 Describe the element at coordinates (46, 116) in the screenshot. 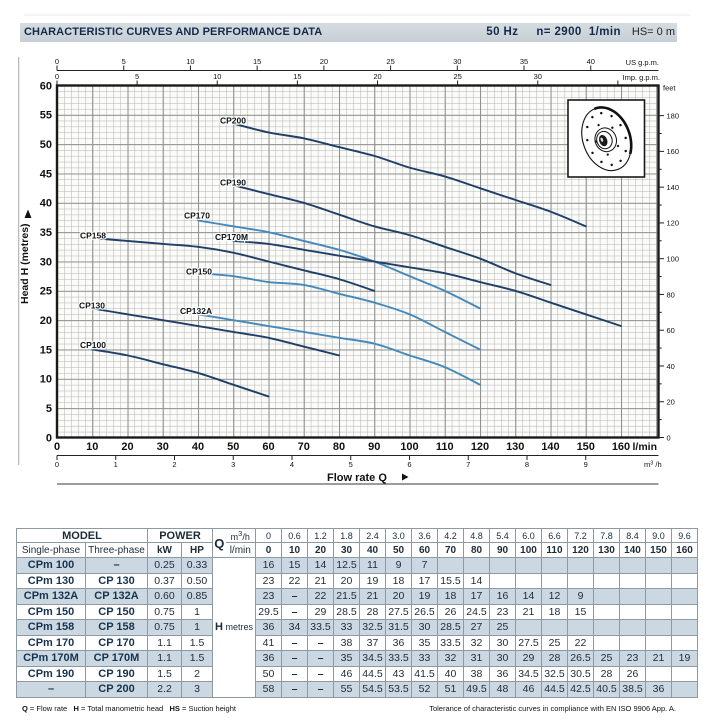

I see `svg-text: 55` at that location.